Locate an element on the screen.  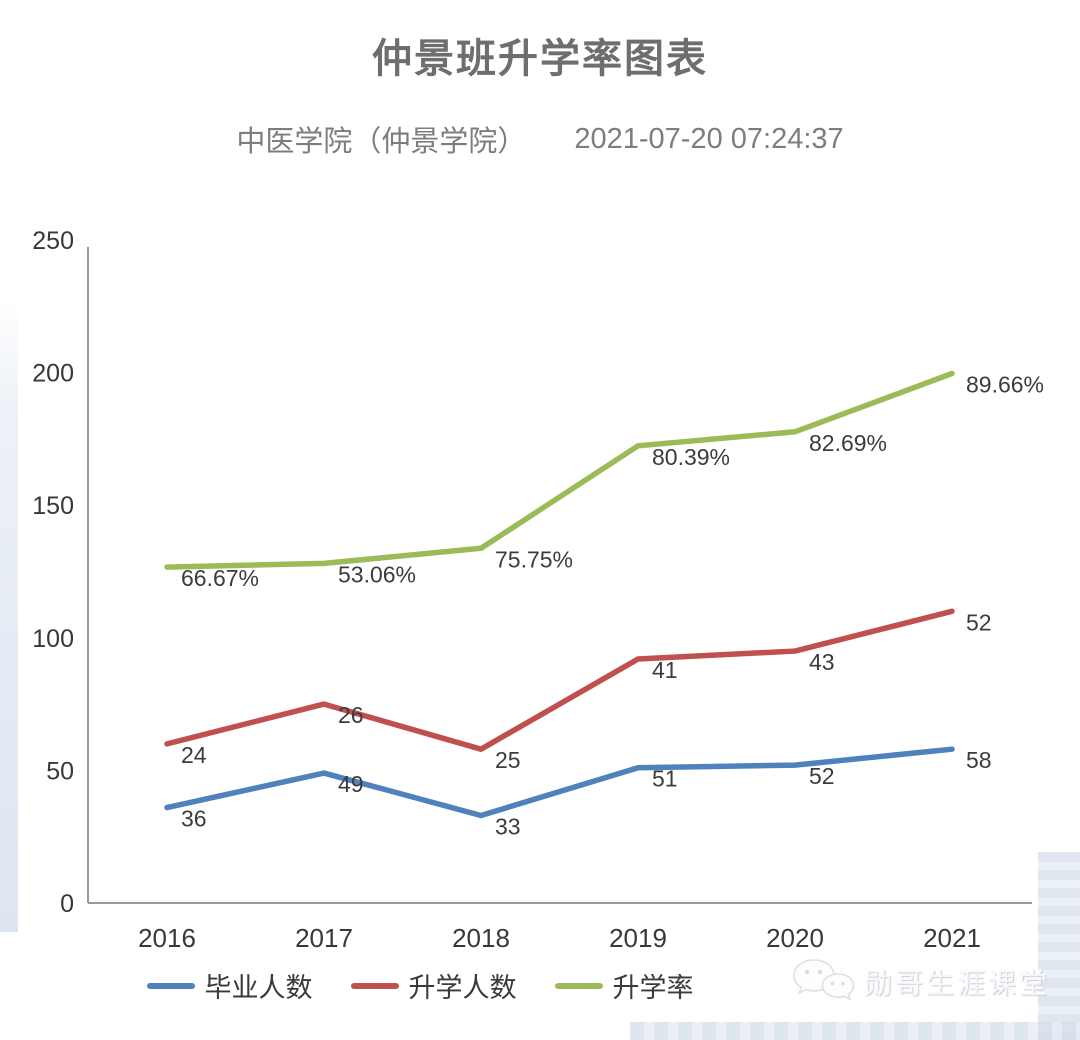
x-tick-label: 2017 is located at coordinates (324, 938).